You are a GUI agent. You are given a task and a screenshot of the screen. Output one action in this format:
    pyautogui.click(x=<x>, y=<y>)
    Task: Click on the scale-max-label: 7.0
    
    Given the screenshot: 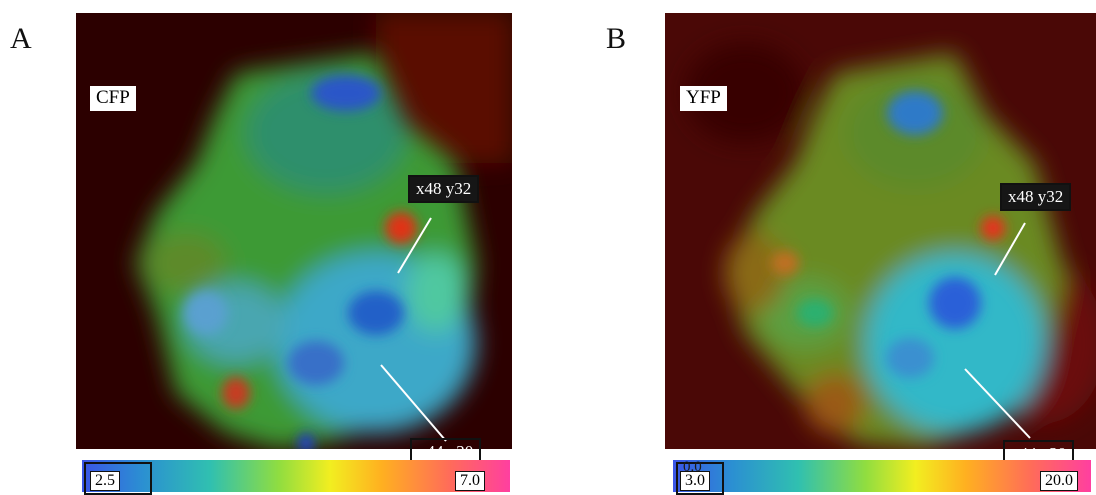 What is the action you would take?
    pyautogui.click(x=470, y=481)
    